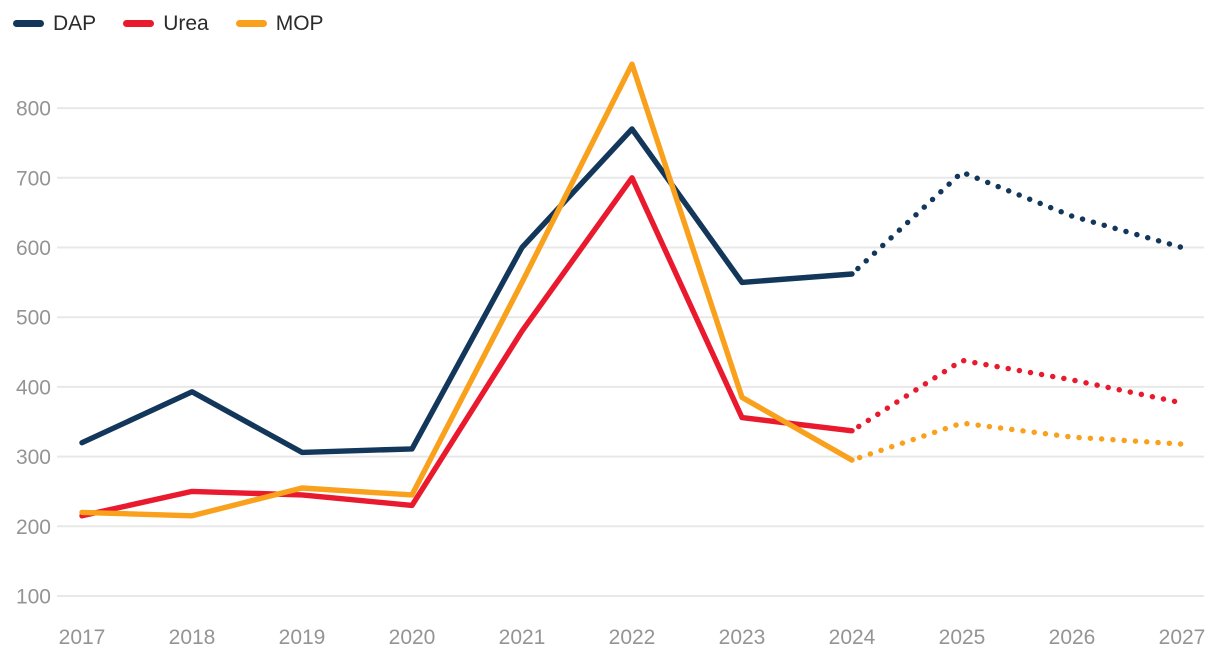 Image resolution: width=1220 pixels, height=656 pixels. Describe the element at coordinates (33, 457) in the screenshot. I see `y-tick-label-300: 300` at that location.